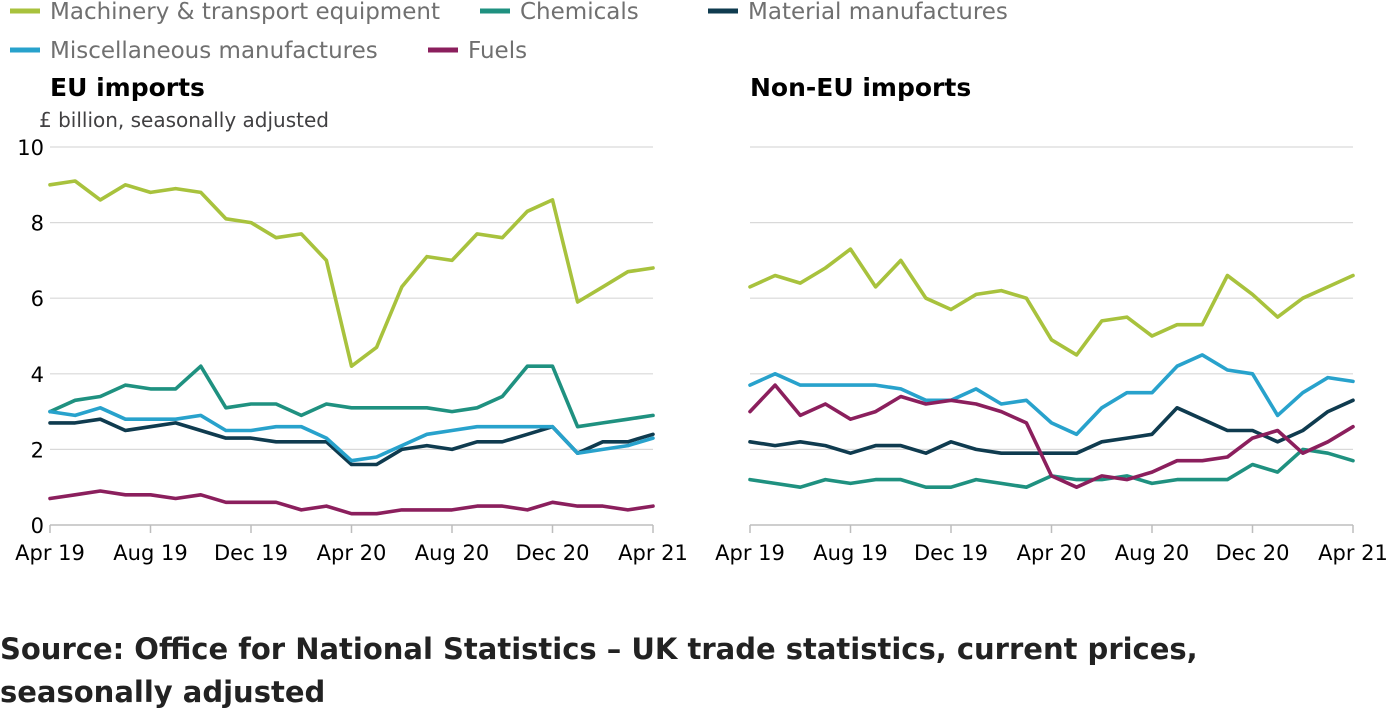  I want to click on eu-x-tick-label-dec-19: Dec 19, so click(251, 553).